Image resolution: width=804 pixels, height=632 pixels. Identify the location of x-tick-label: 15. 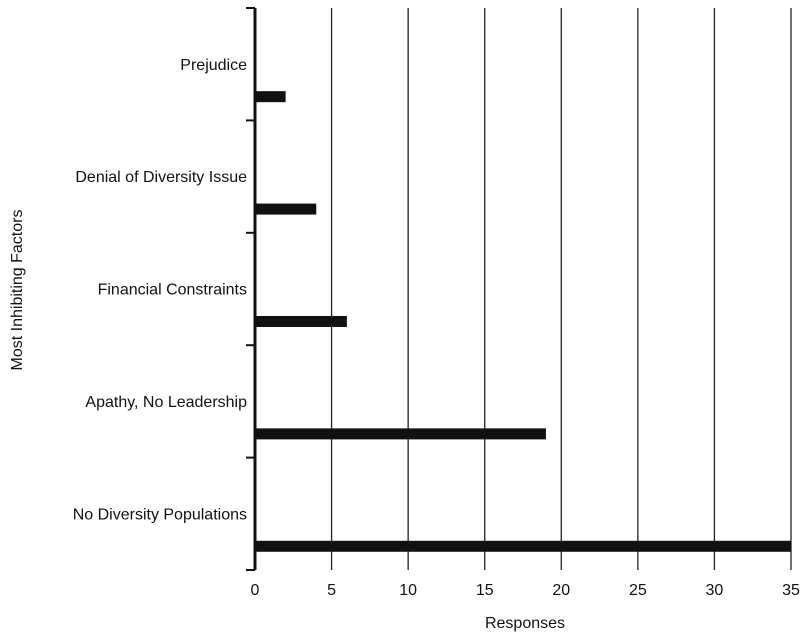
(485, 590).